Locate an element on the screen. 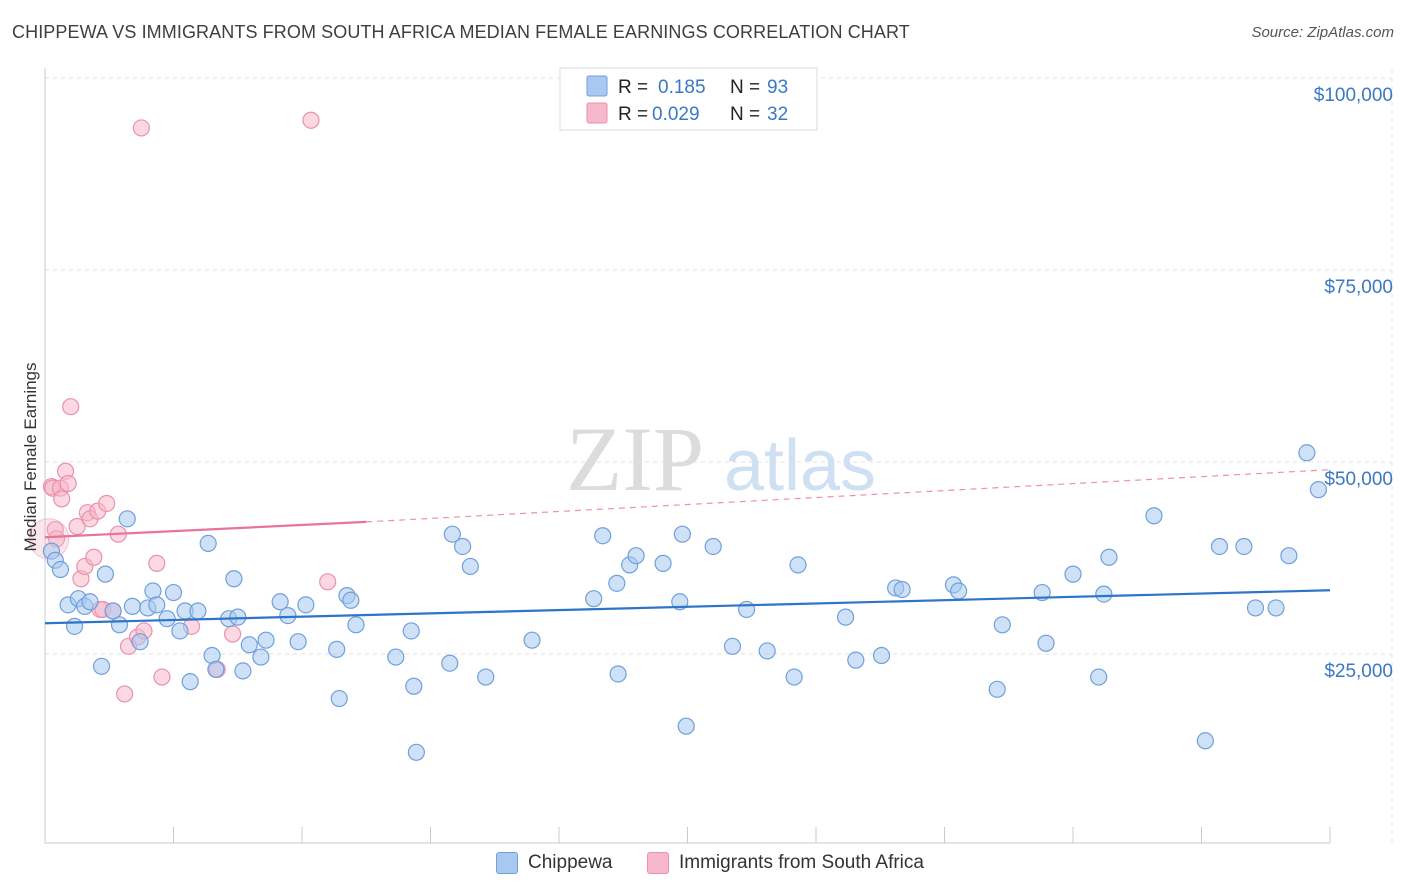 The height and width of the screenshot is (892, 1406). y-tick-label: $50,000 is located at coordinates (1358, 479).